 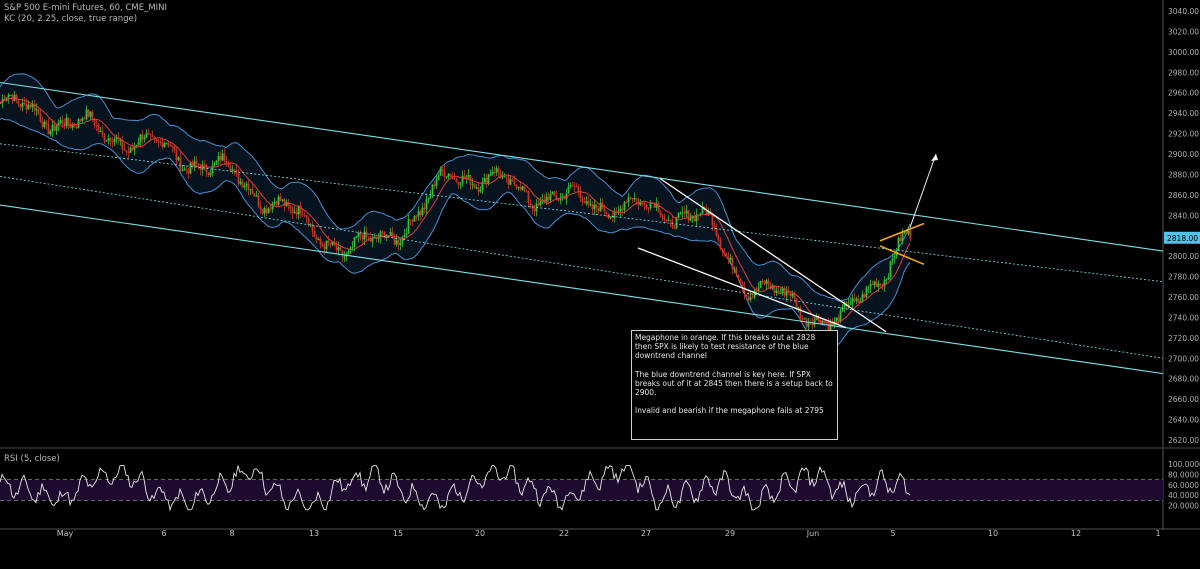 What do you see at coordinates (902, 255) in the screenshot?
I see `megaphone-lower` at bounding box center [902, 255].